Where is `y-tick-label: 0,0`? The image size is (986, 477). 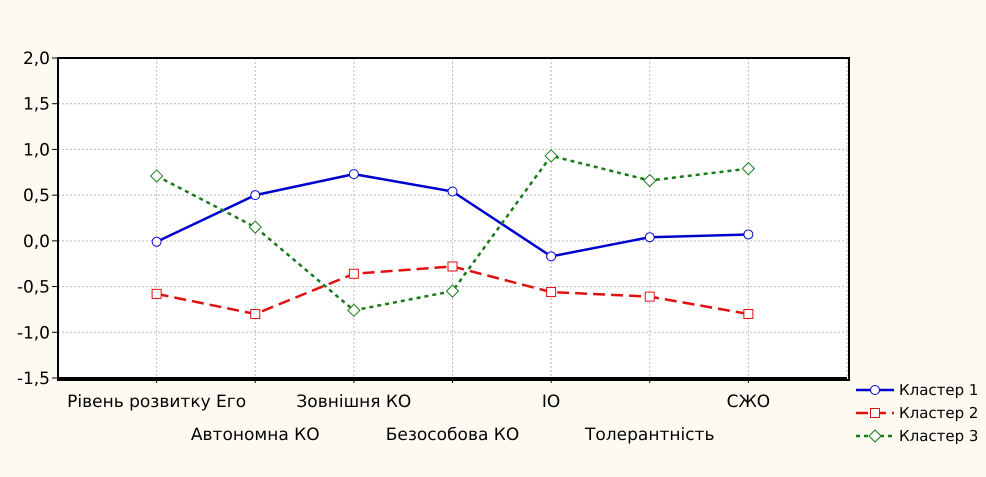
y-tick-label: 0,0 is located at coordinates (36, 242).